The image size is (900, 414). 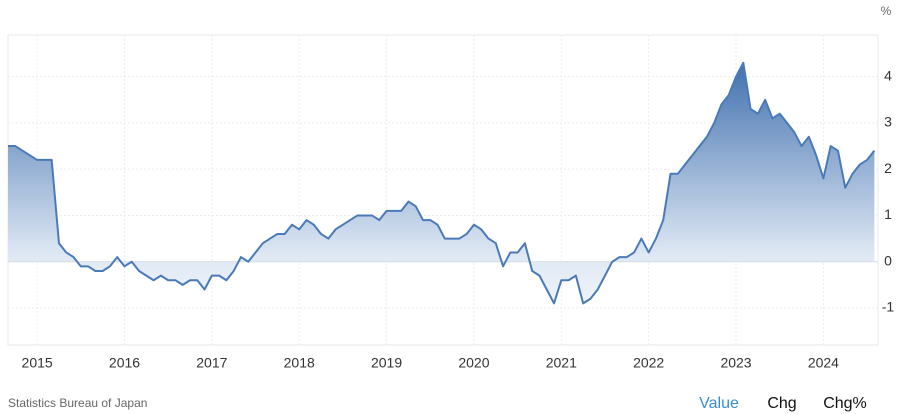 What do you see at coordinates (561, 363) in the screenshot?
I see `x-tick-label: 2021` at bounding box center [561, 363].